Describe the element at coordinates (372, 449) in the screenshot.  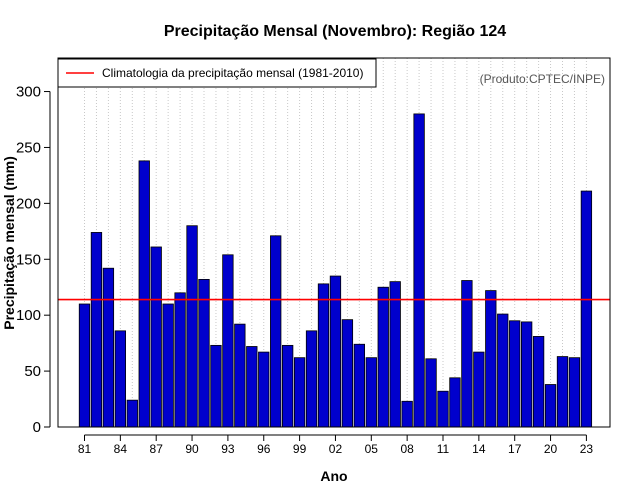
I see `x-tick-label-05: 05` at that location.